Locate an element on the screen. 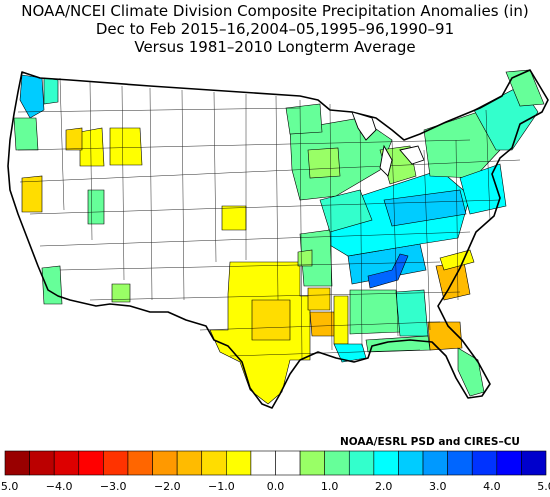  legend-swatches is located at coordinates (275, 463).